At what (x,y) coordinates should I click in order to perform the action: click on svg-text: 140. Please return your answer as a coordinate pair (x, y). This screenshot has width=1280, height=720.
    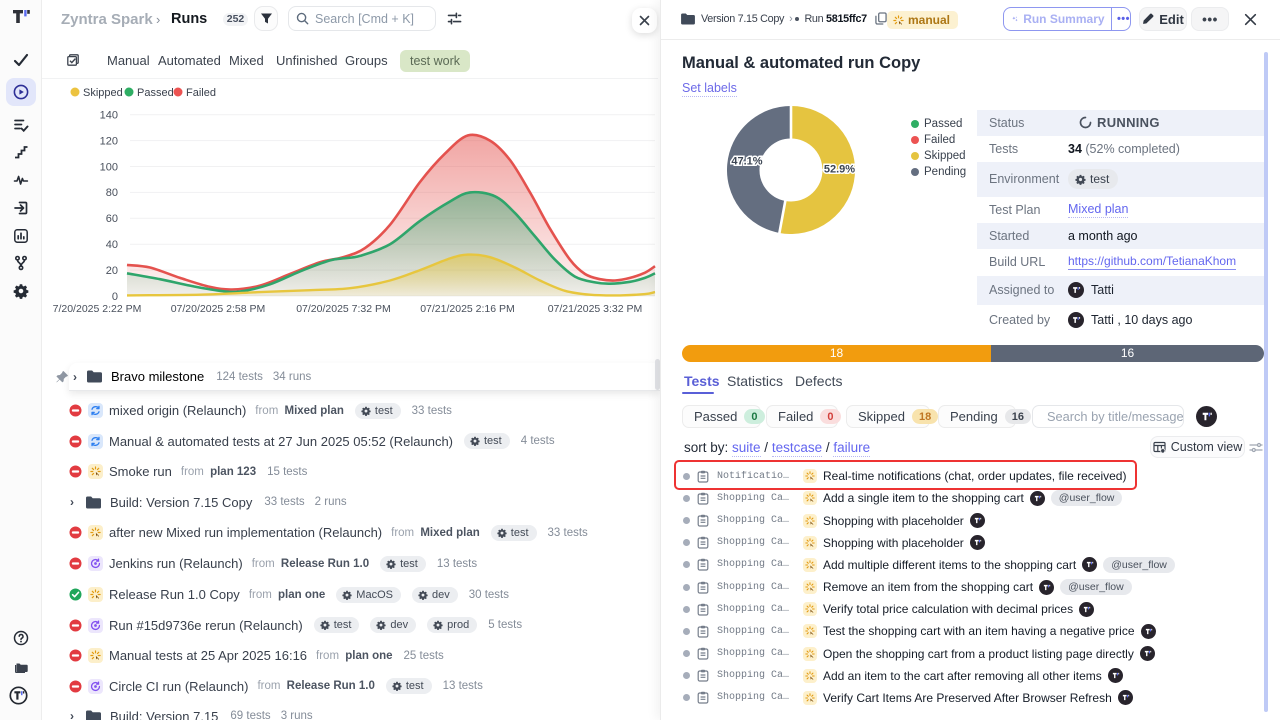
    Looking at the image, I should click on (109, 116).